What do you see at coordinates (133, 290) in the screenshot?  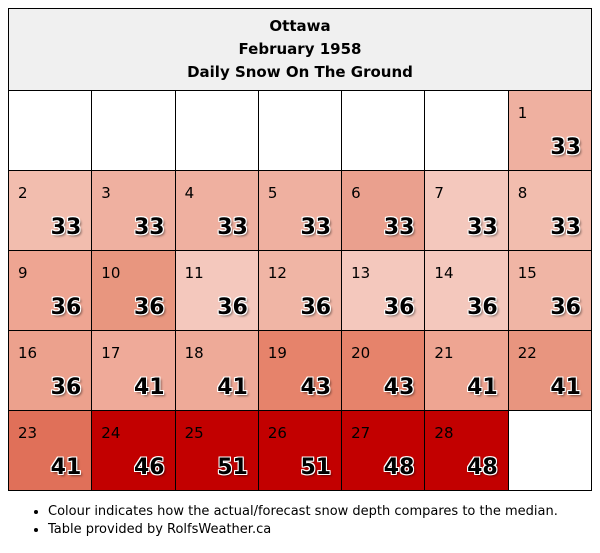 I see `day-cell: 10 36` at bounding box center [133, 290].